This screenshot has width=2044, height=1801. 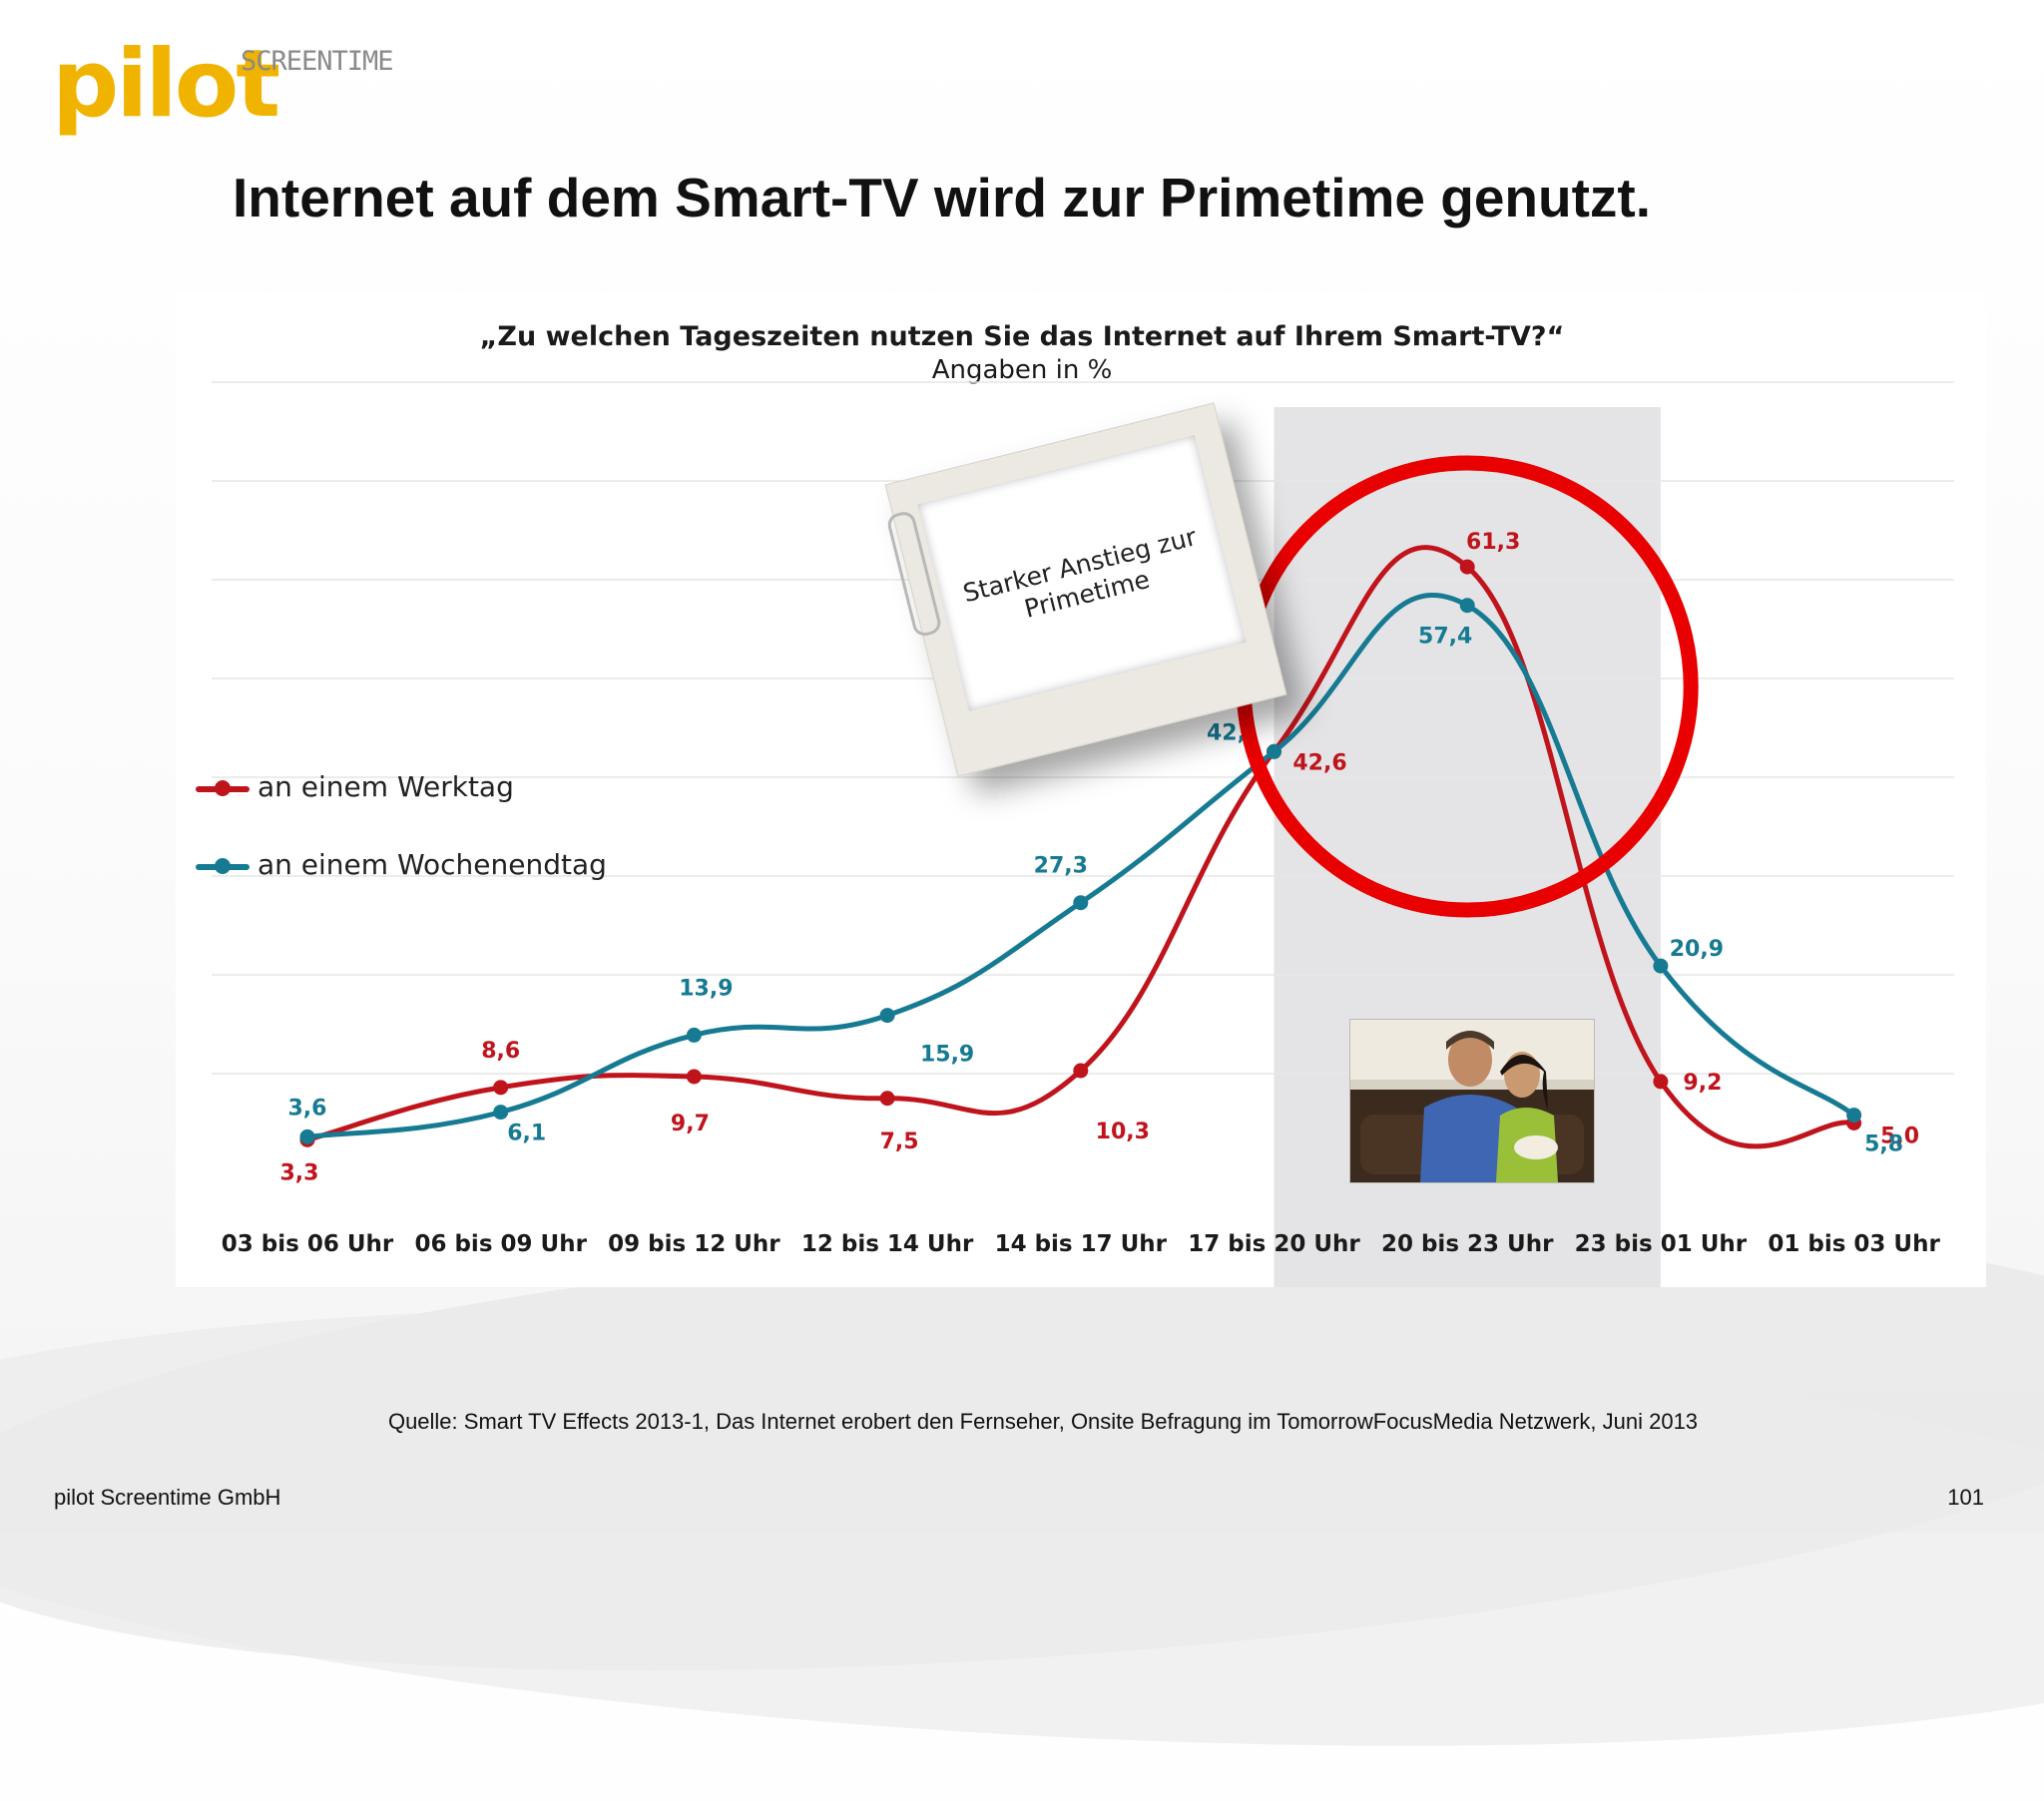 I want to click on x-tick-label: 14 bis 17 Uhr, so click(x=1081, y=1244).